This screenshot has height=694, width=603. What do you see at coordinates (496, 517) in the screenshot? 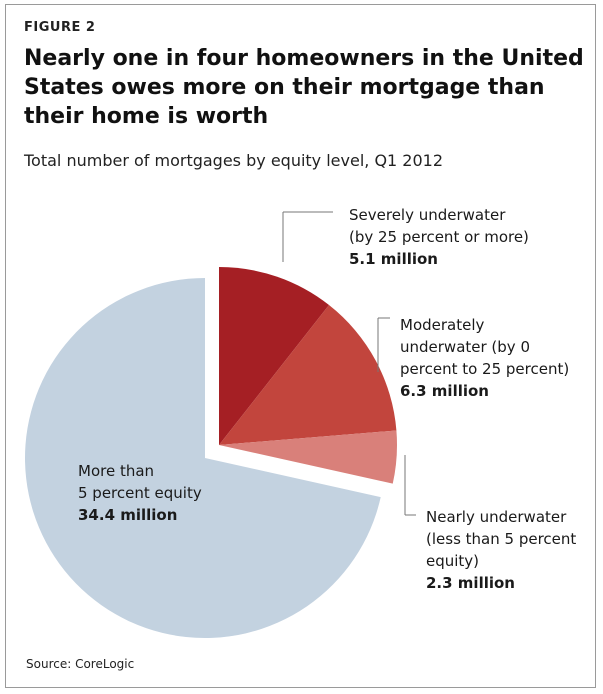
I see `slice-label-nearly-line-1: Nearly underwater` at bounding box center [496, 517].